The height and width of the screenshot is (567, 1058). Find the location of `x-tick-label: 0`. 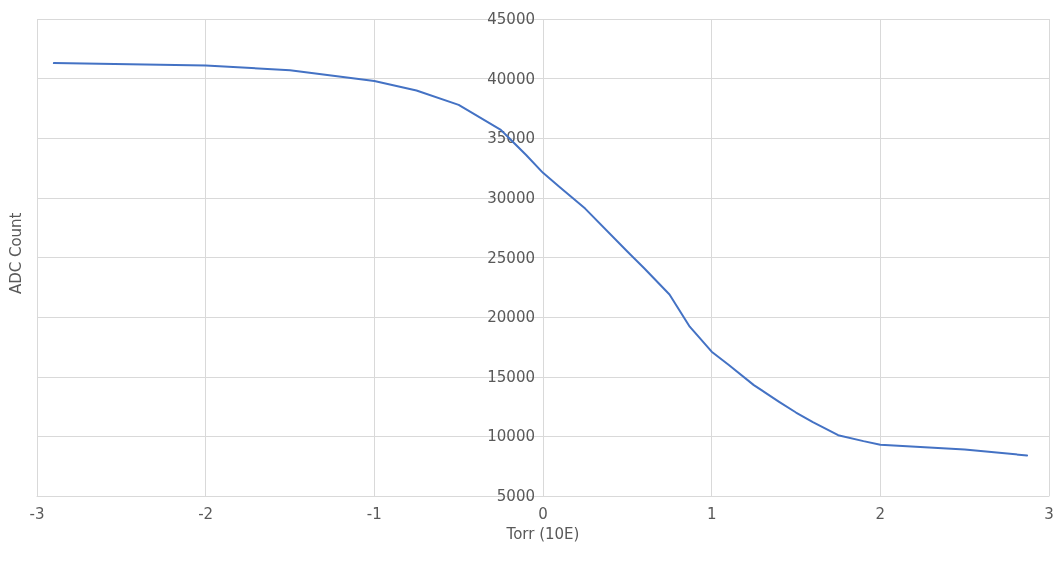

x-tick-label: 0 is located at coordinates (543, 513).